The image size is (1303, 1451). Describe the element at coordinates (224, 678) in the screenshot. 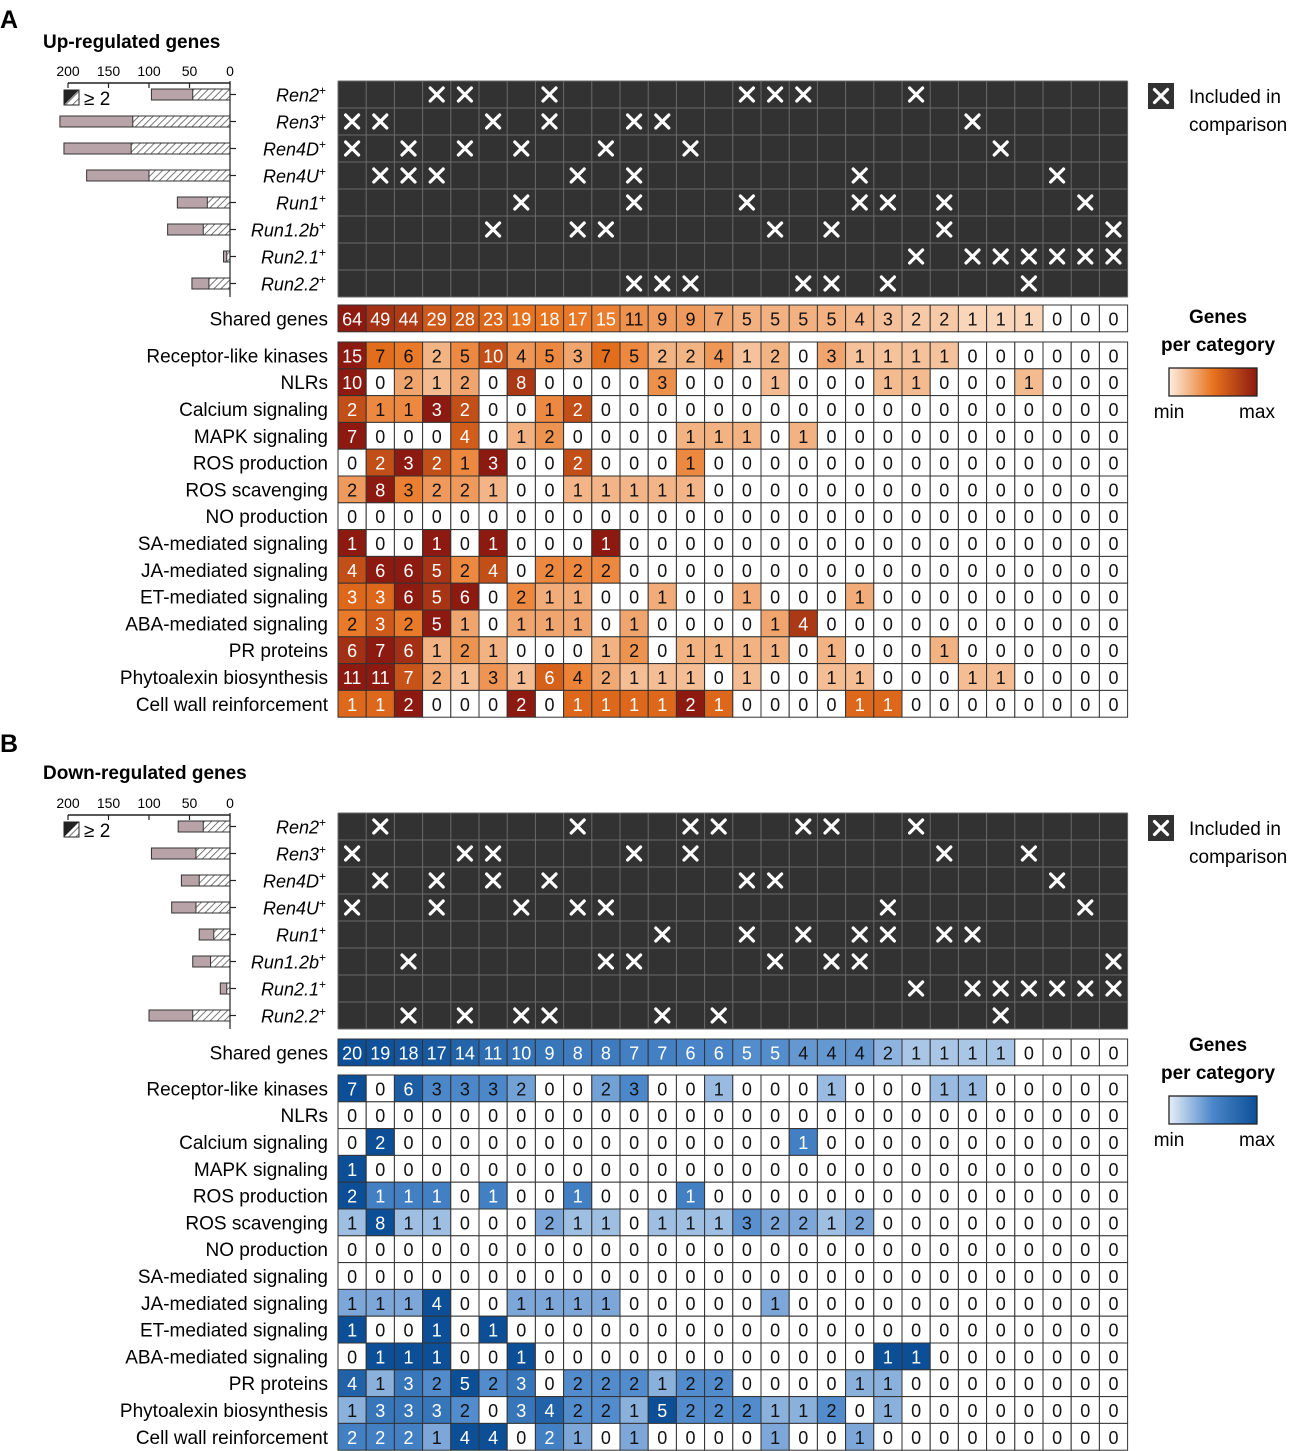

I see `category-label: Phytoalexin biosynthesis` at that location.